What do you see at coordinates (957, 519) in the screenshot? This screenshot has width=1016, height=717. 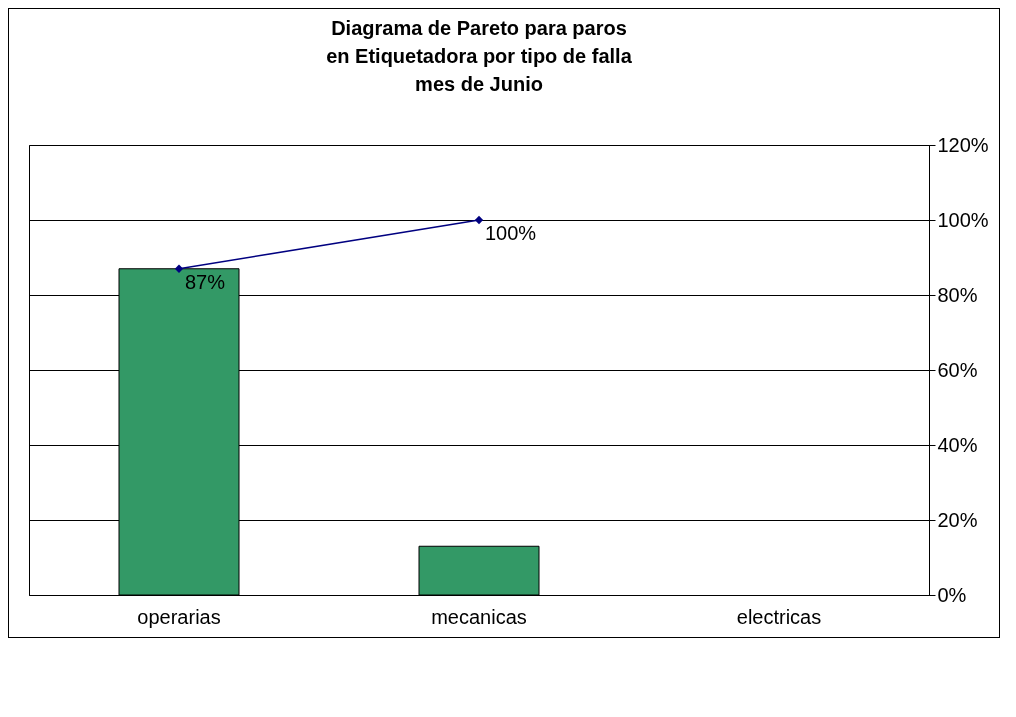 I see `y2-tick-label: 20%` at bounding box center [957, 519].